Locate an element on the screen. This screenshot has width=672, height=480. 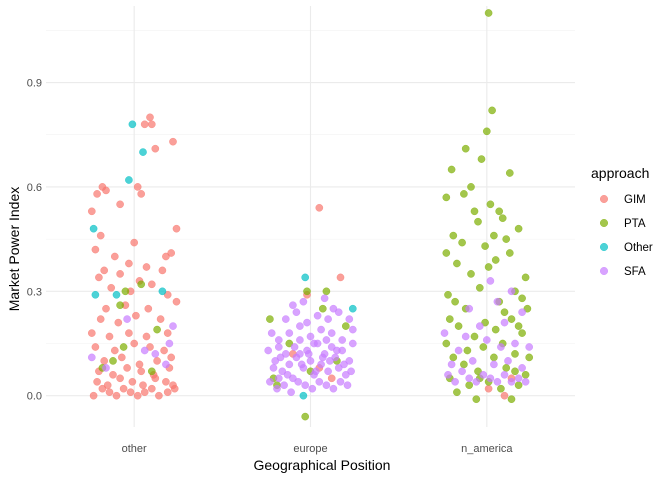
legend-label: SFA is located at coordinates (635, 272).